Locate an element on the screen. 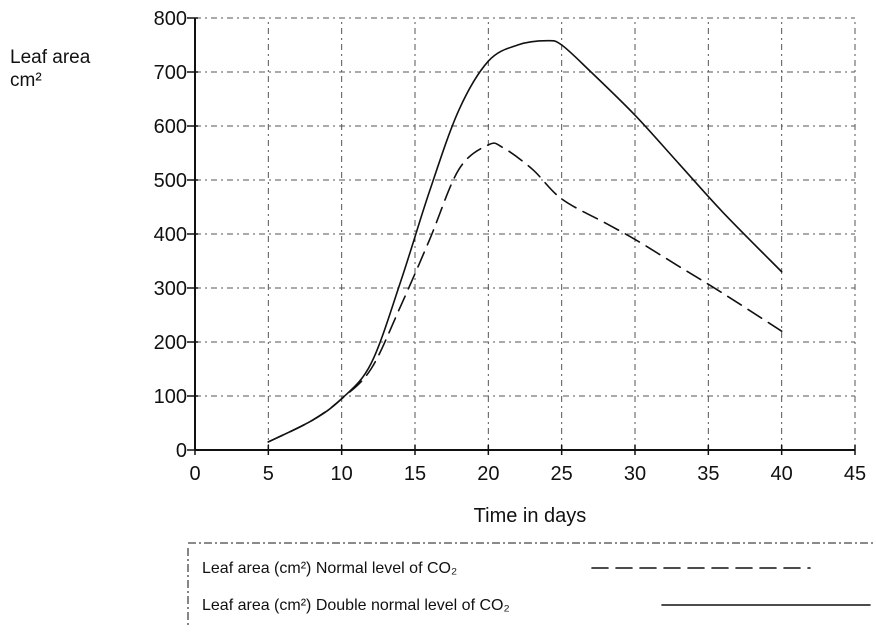 This screenshot has height=643, width=876. x-tick-label-20: 20 is located at coordinates (488, 474).